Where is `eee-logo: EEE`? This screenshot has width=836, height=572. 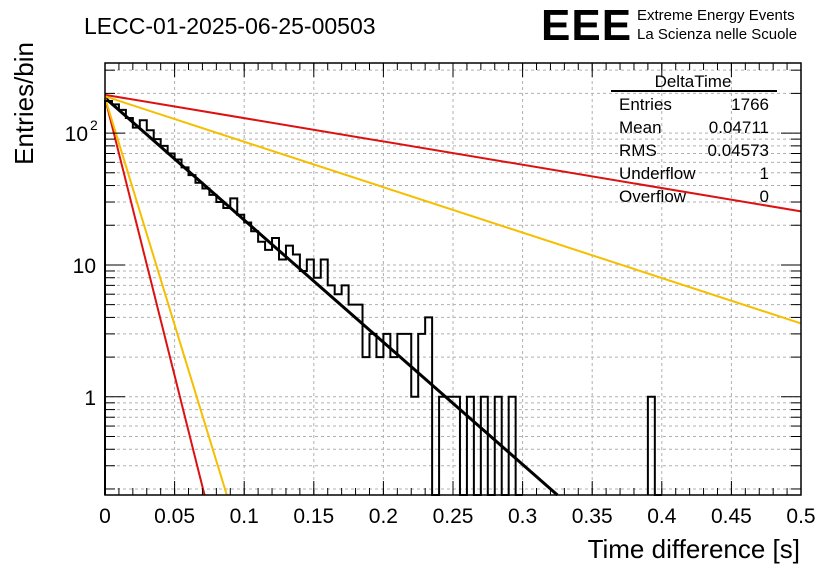
eee-logo: EEE is located at coordinates (586, 25).